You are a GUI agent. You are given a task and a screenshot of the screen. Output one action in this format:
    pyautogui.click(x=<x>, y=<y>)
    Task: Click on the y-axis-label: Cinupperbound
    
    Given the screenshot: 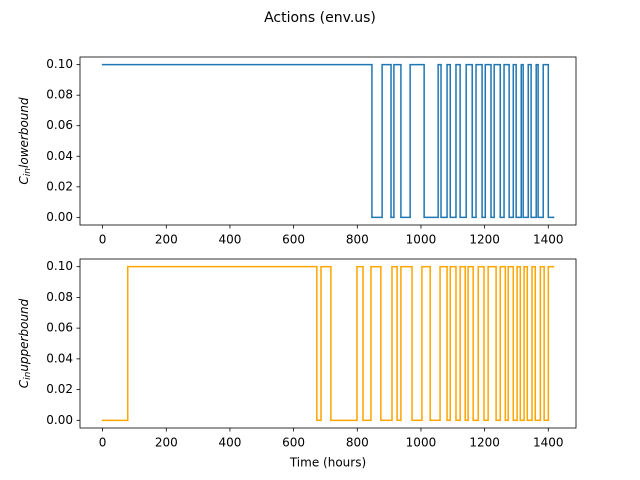 What is the action you would take?
    pyautogui.click(x=25, y=343)
    